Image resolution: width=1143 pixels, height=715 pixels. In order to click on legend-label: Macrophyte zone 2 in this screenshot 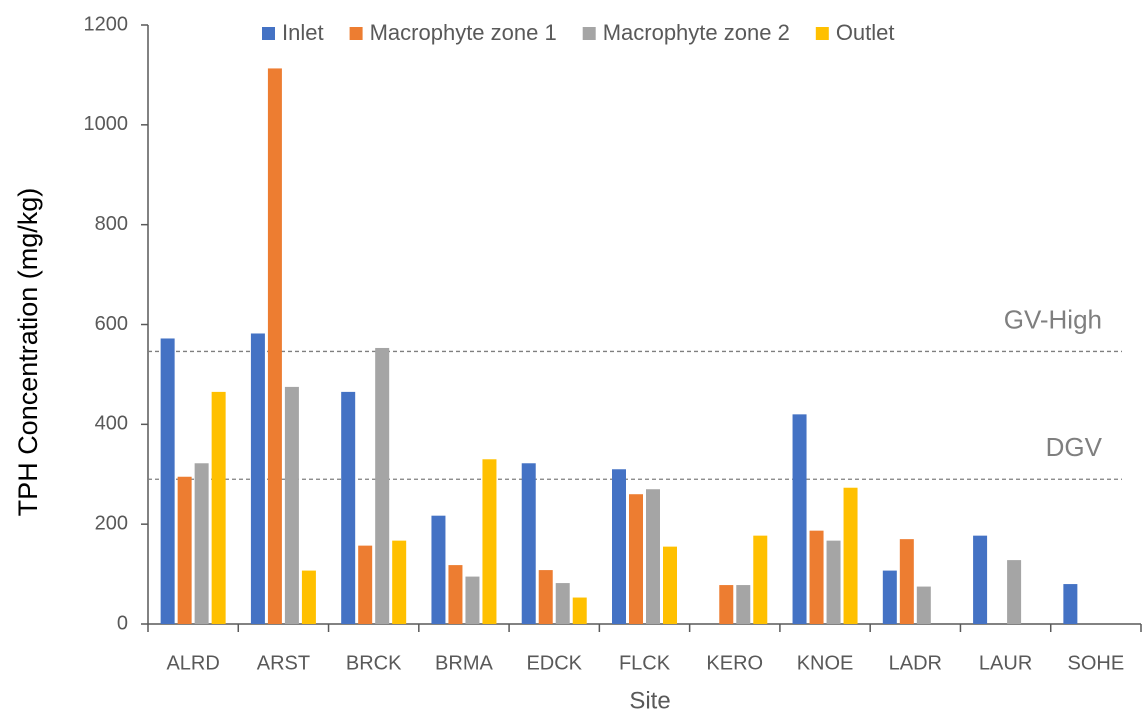, I will do `click(696, 32)`.